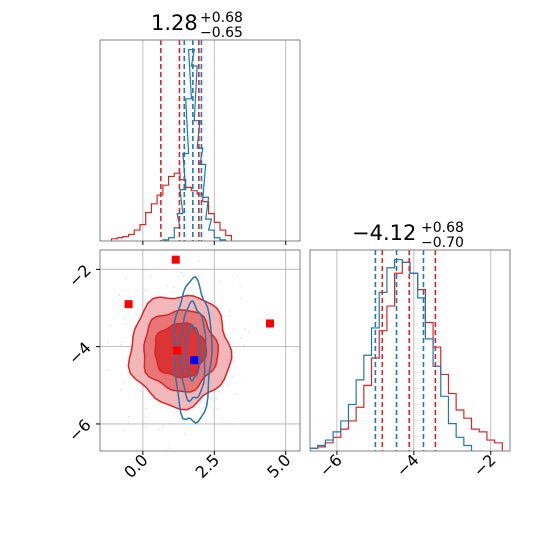 This screenshot has width=550, height=550. I want to click on x-tick-label: −4, so click(408, 465).